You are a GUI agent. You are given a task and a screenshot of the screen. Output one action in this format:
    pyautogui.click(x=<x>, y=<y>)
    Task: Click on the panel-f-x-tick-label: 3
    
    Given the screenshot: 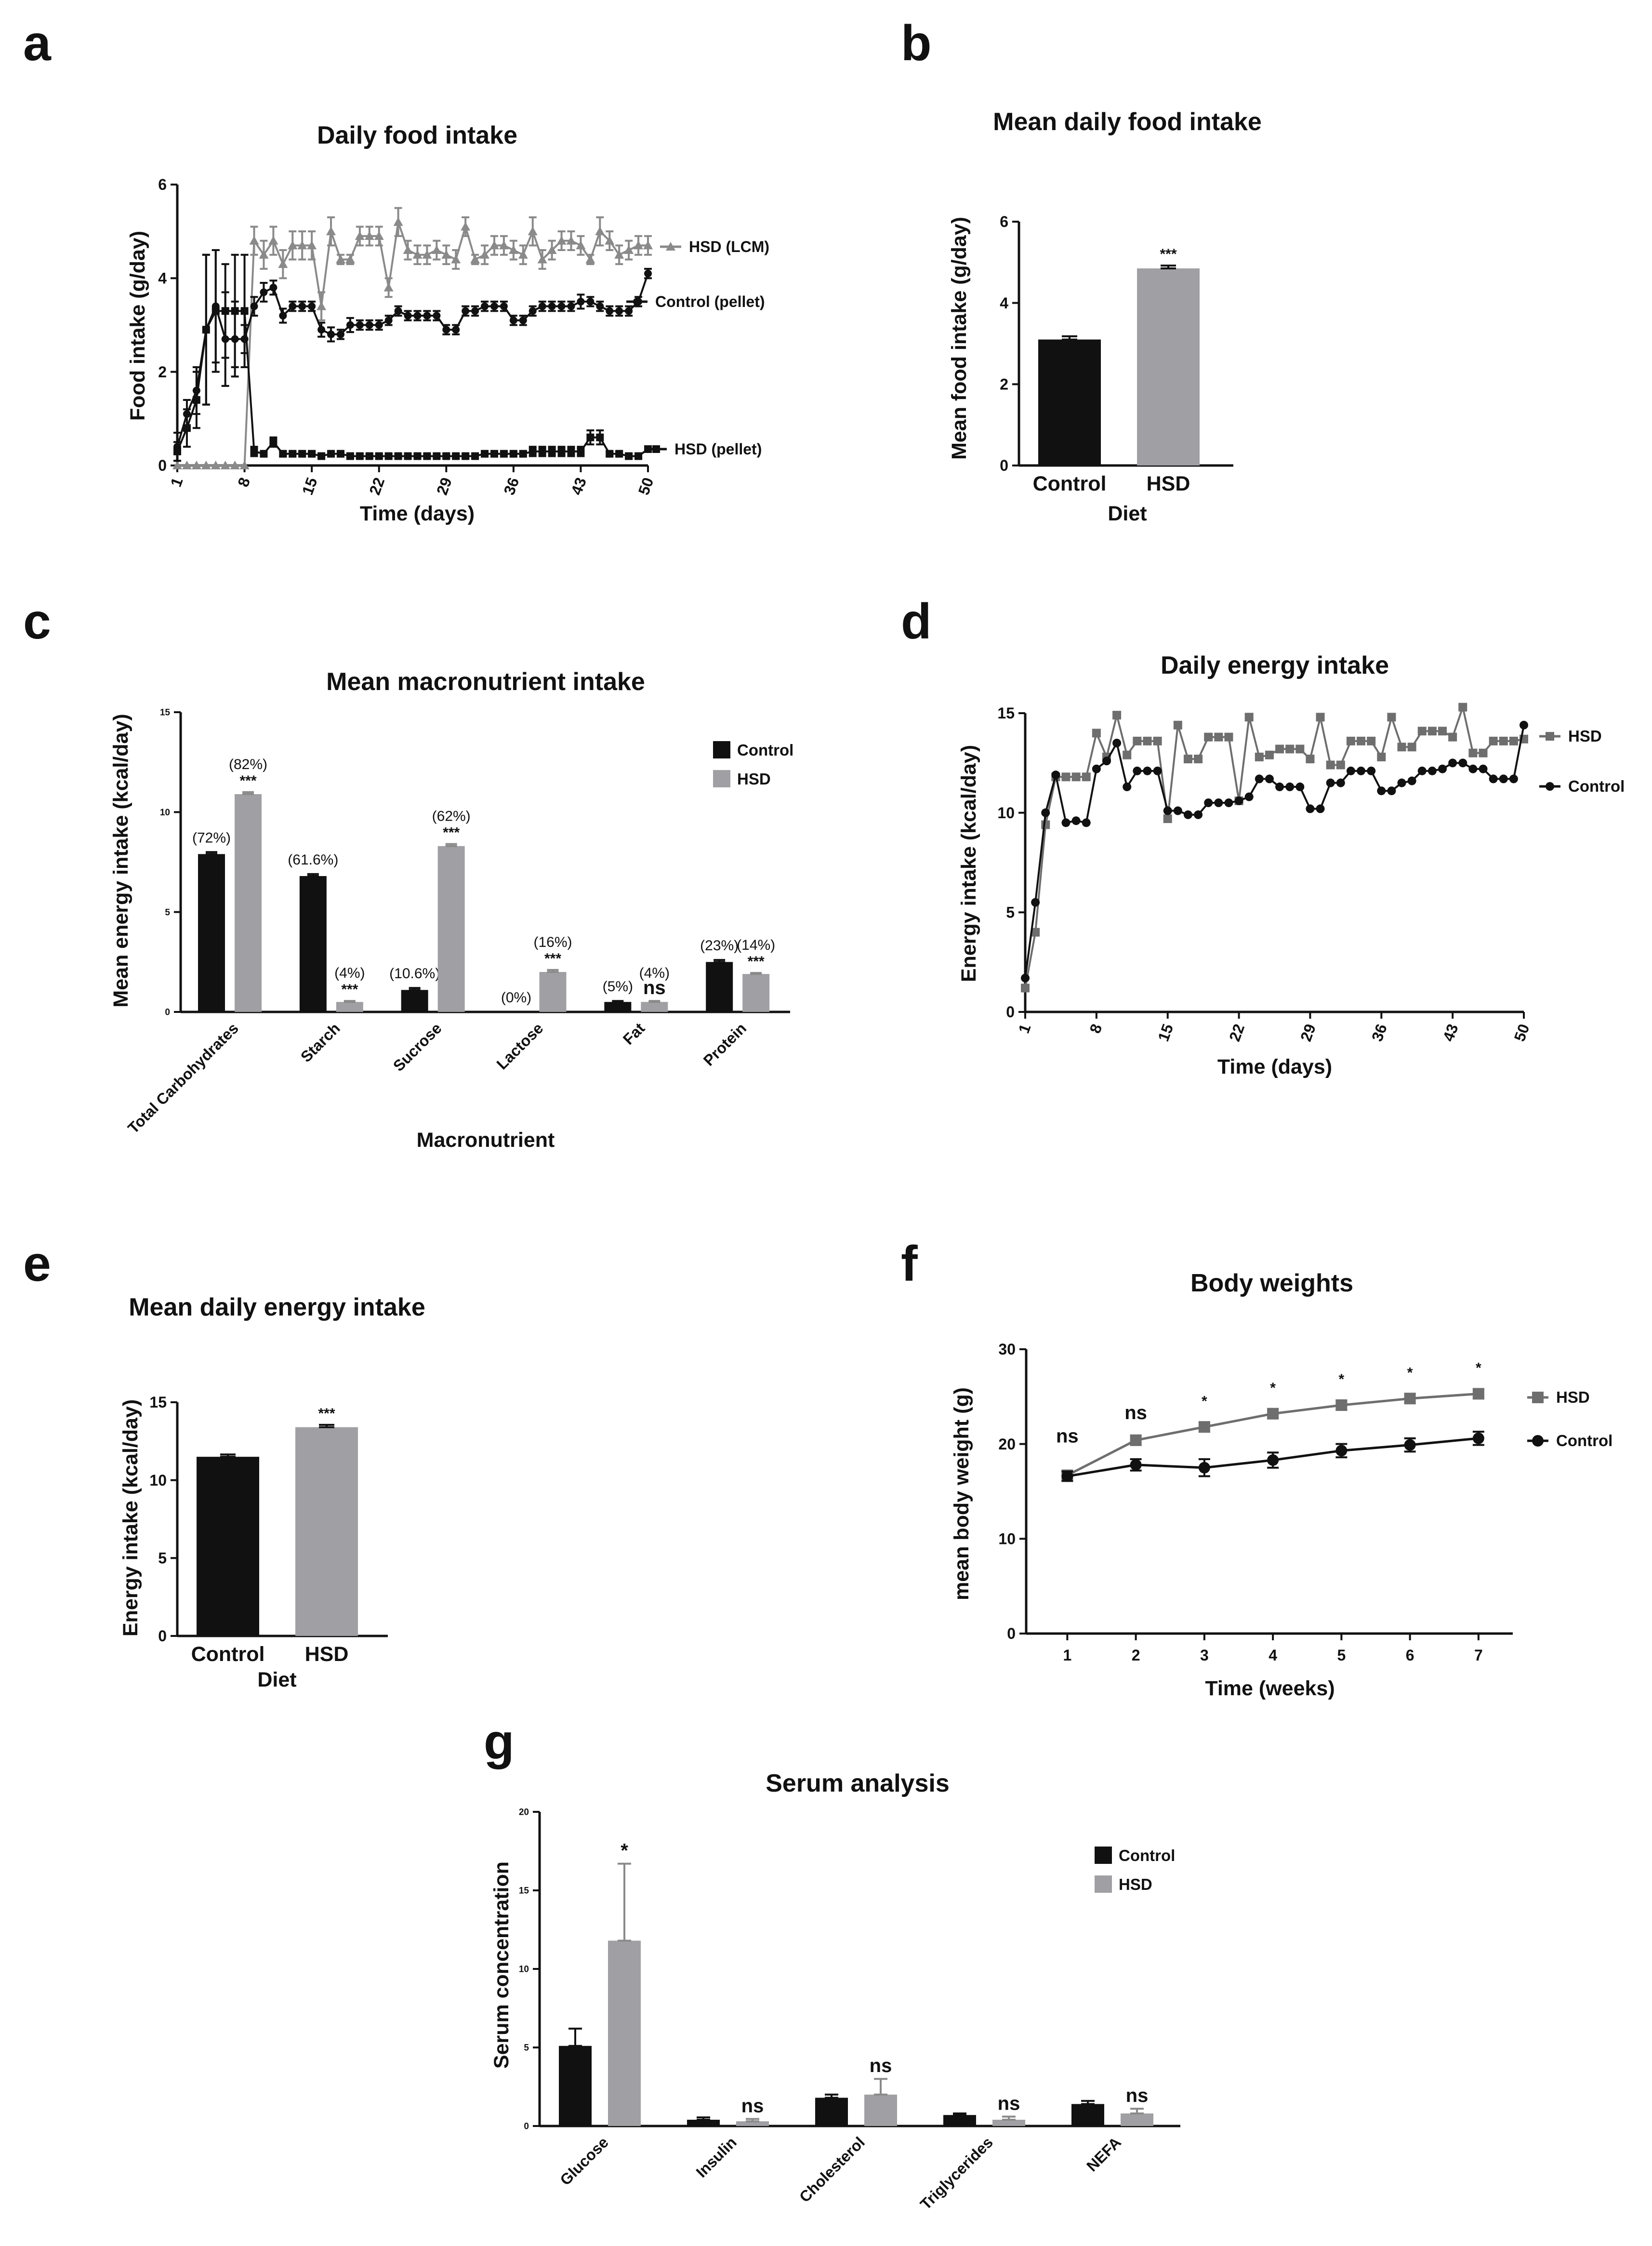 What is the action you would take?
    pyautogui.click(x=1204, y=1655)
    